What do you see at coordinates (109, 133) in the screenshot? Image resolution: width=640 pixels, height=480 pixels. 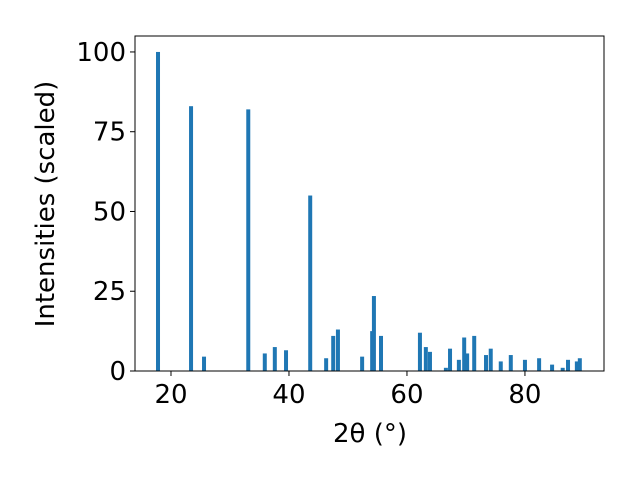 I see `y-tick-label: 75` at bounding box center [109, 133].